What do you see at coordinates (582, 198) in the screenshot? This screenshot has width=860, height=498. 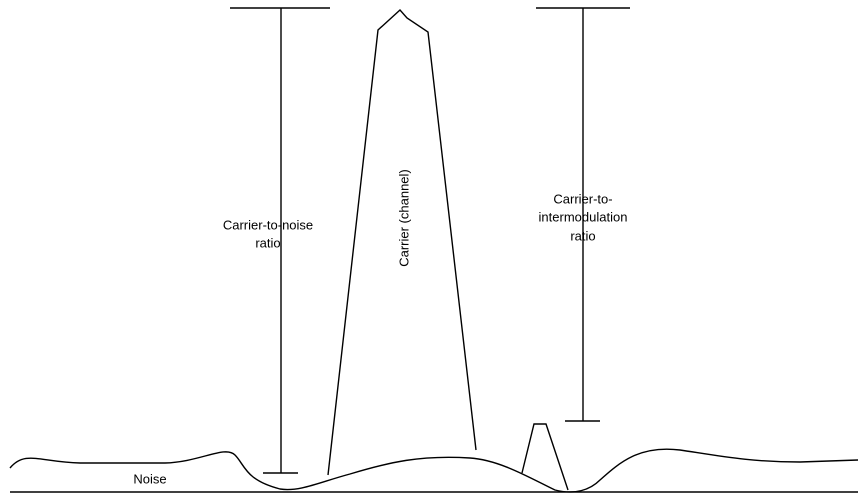 I see `label: Carrier-to-` at bounding box center [582, 198].